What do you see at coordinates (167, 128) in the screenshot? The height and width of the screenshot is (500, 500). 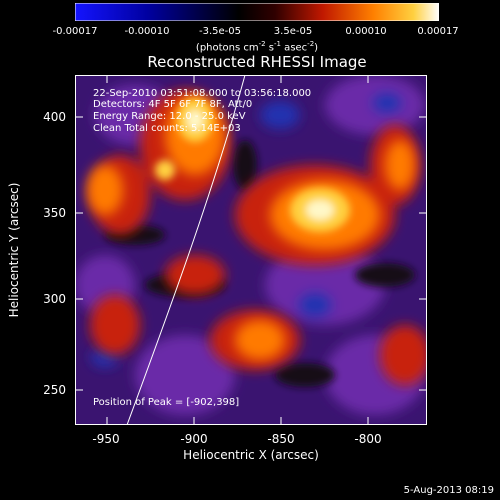 I see `method-counts-text: Clean Total counts: 5.14E+03` at bounding box center [167, 128].